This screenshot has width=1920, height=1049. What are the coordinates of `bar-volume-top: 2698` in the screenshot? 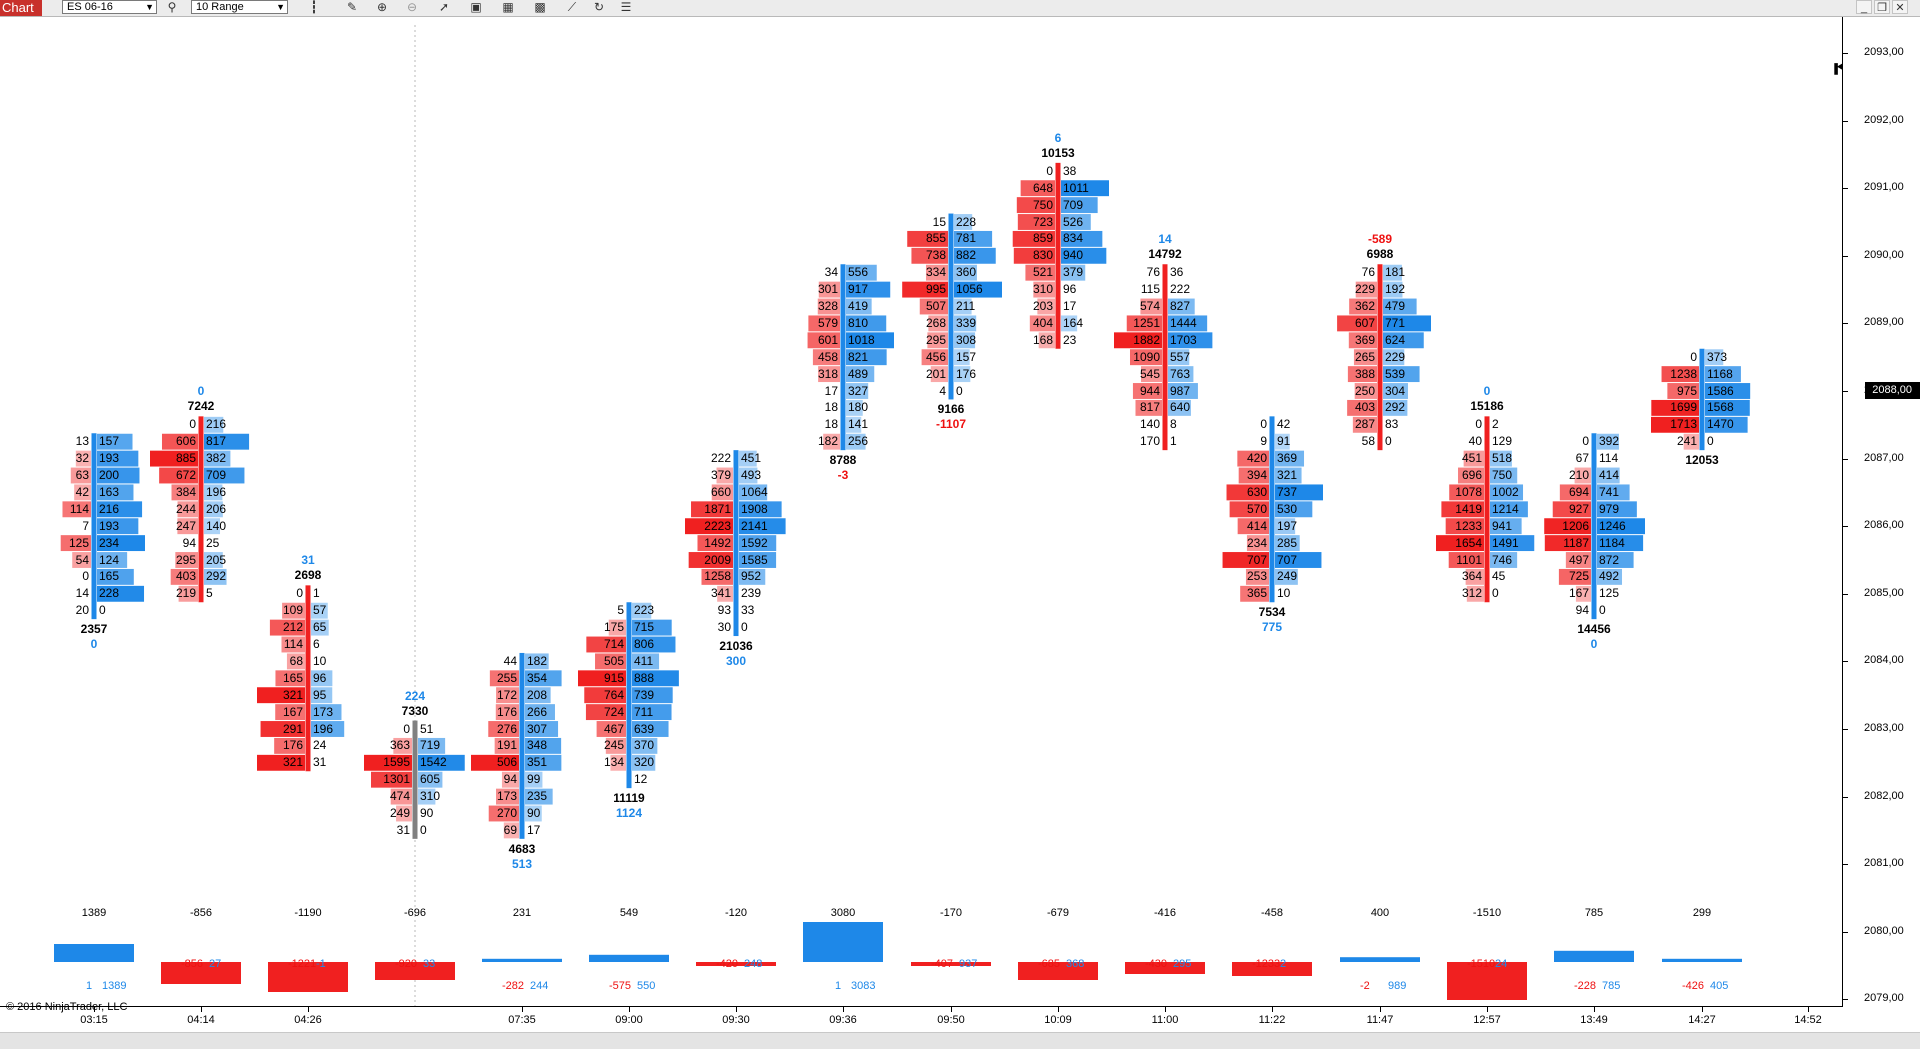 It's located at (308, 575).